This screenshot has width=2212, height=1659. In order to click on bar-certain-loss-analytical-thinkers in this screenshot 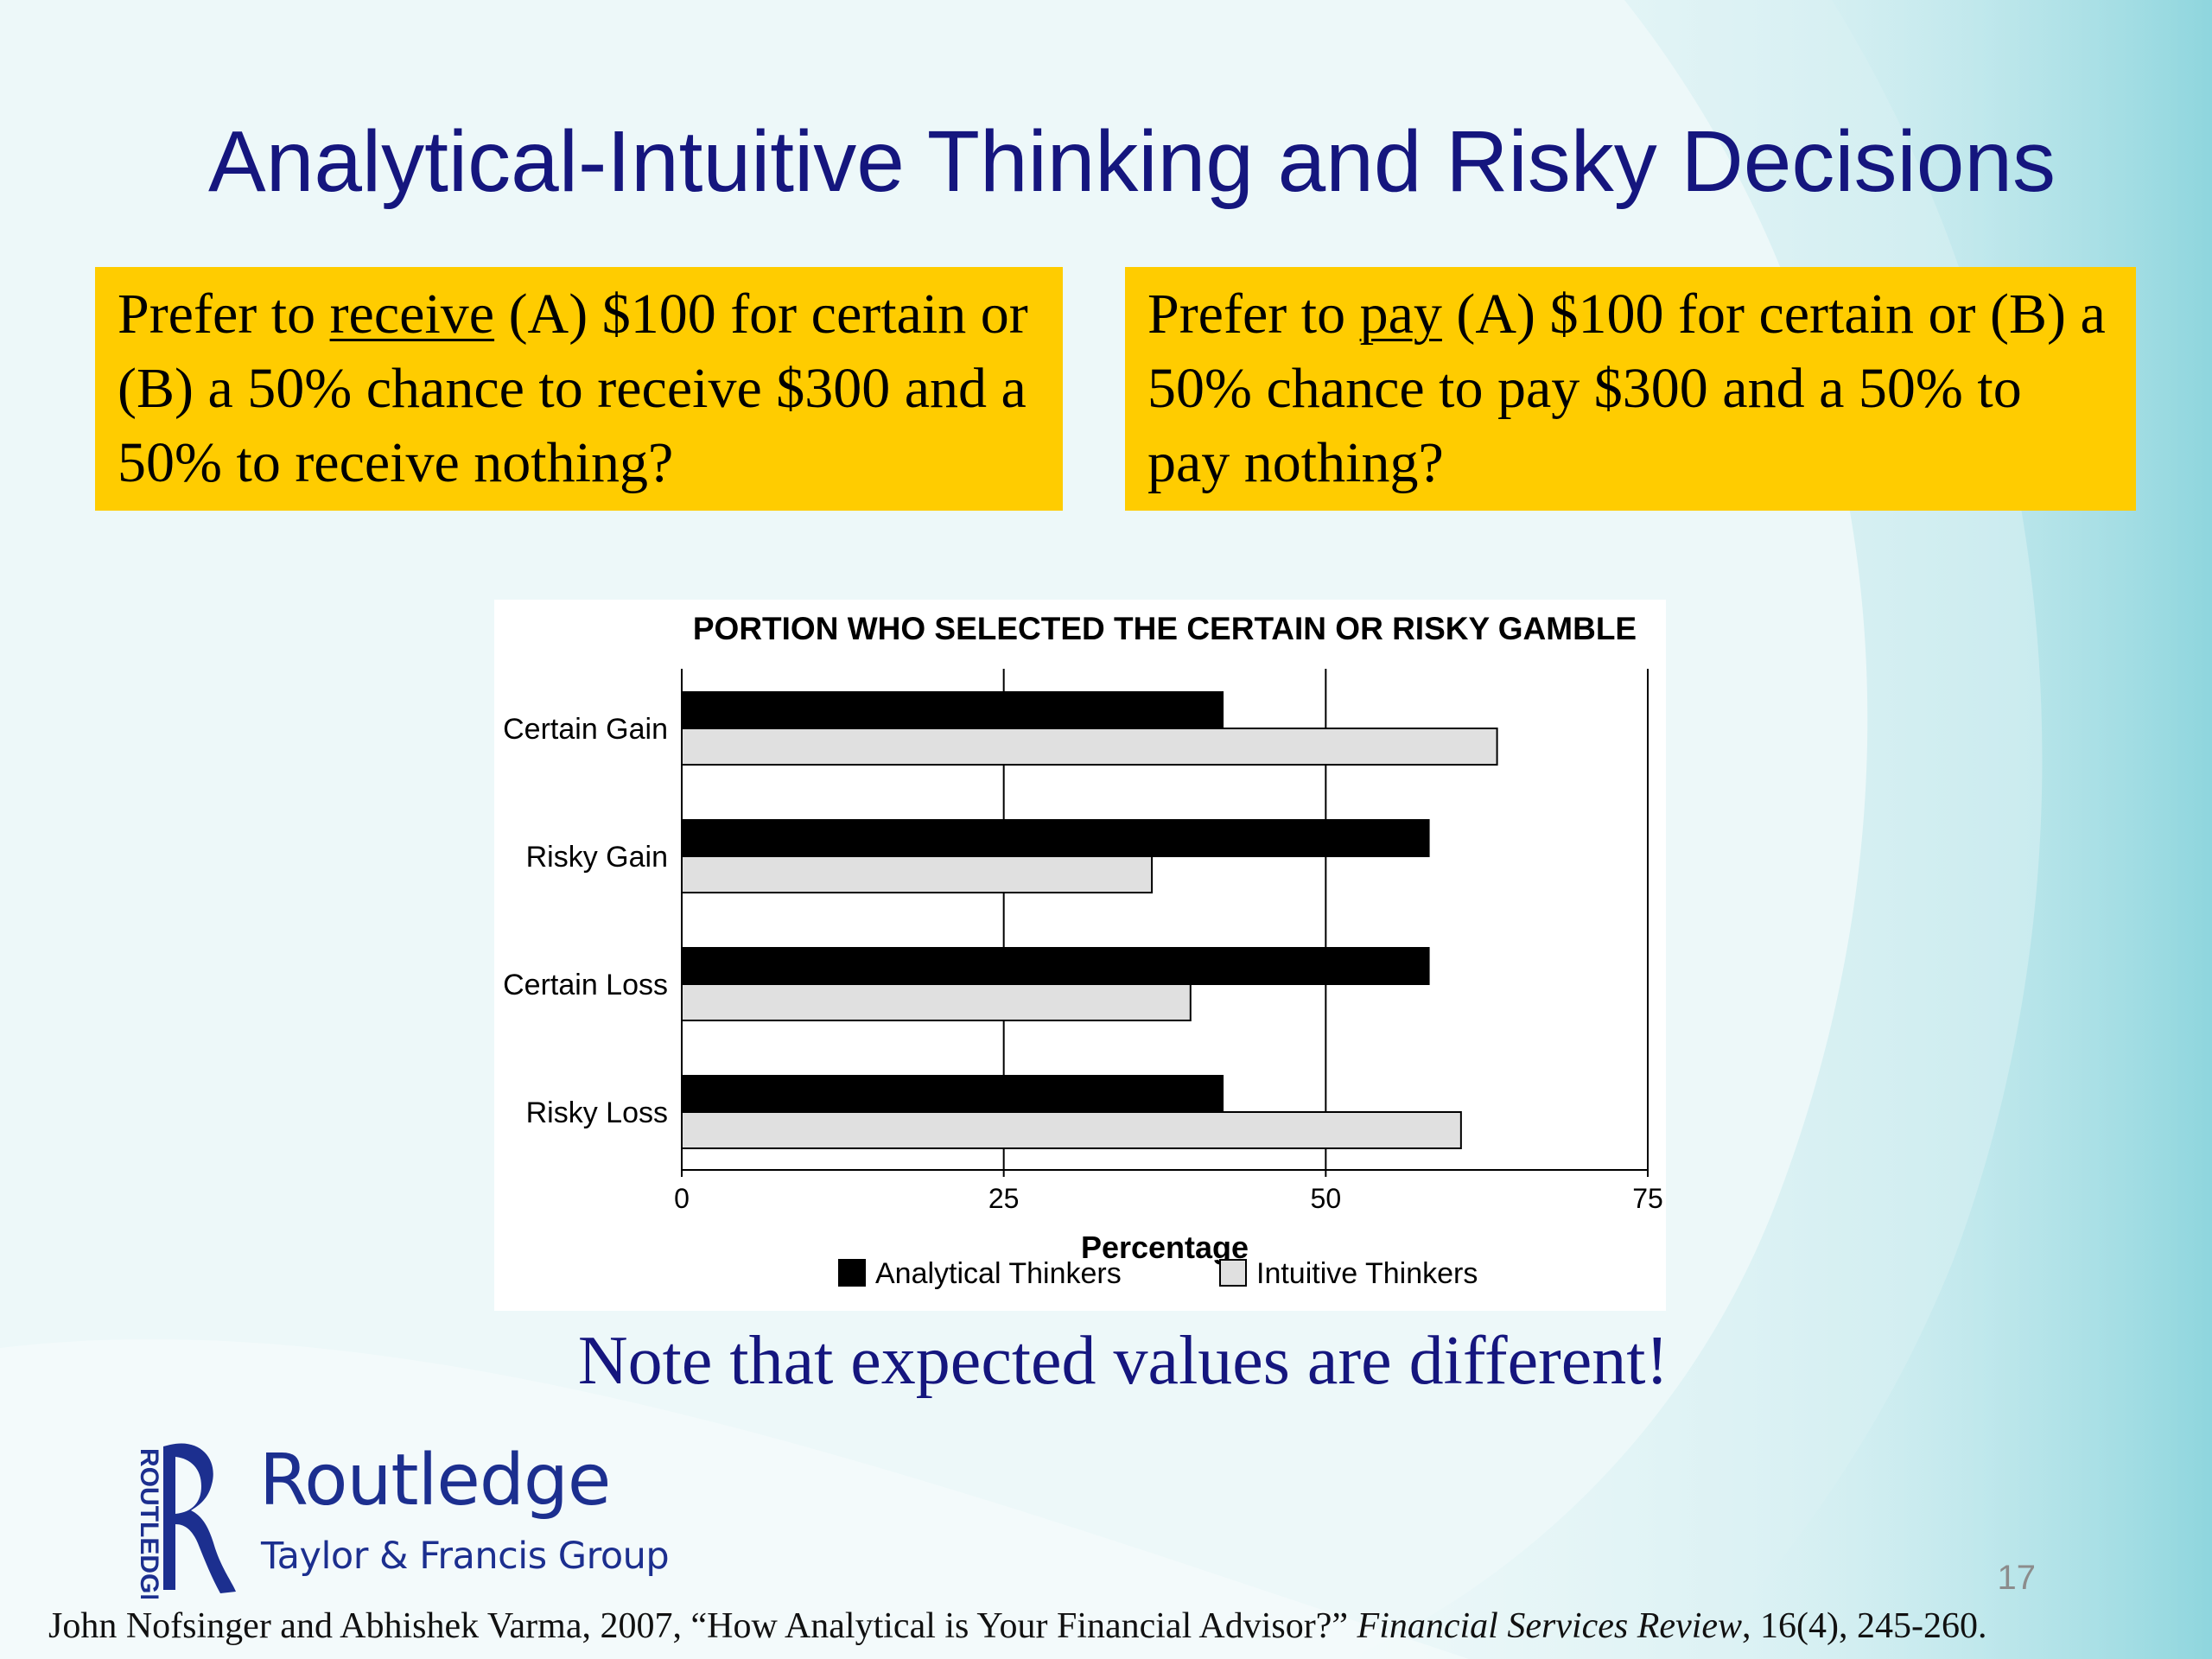, I will do `click(1055, 966)`.